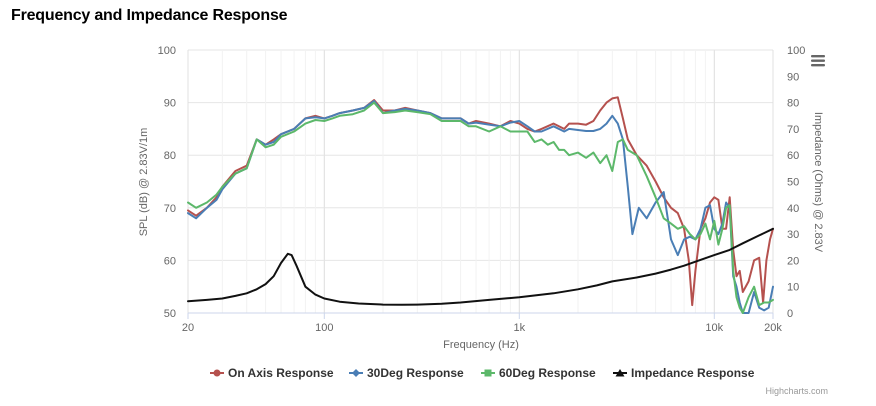  I want to click on x-tick-label: 1k, so click(519, 328).